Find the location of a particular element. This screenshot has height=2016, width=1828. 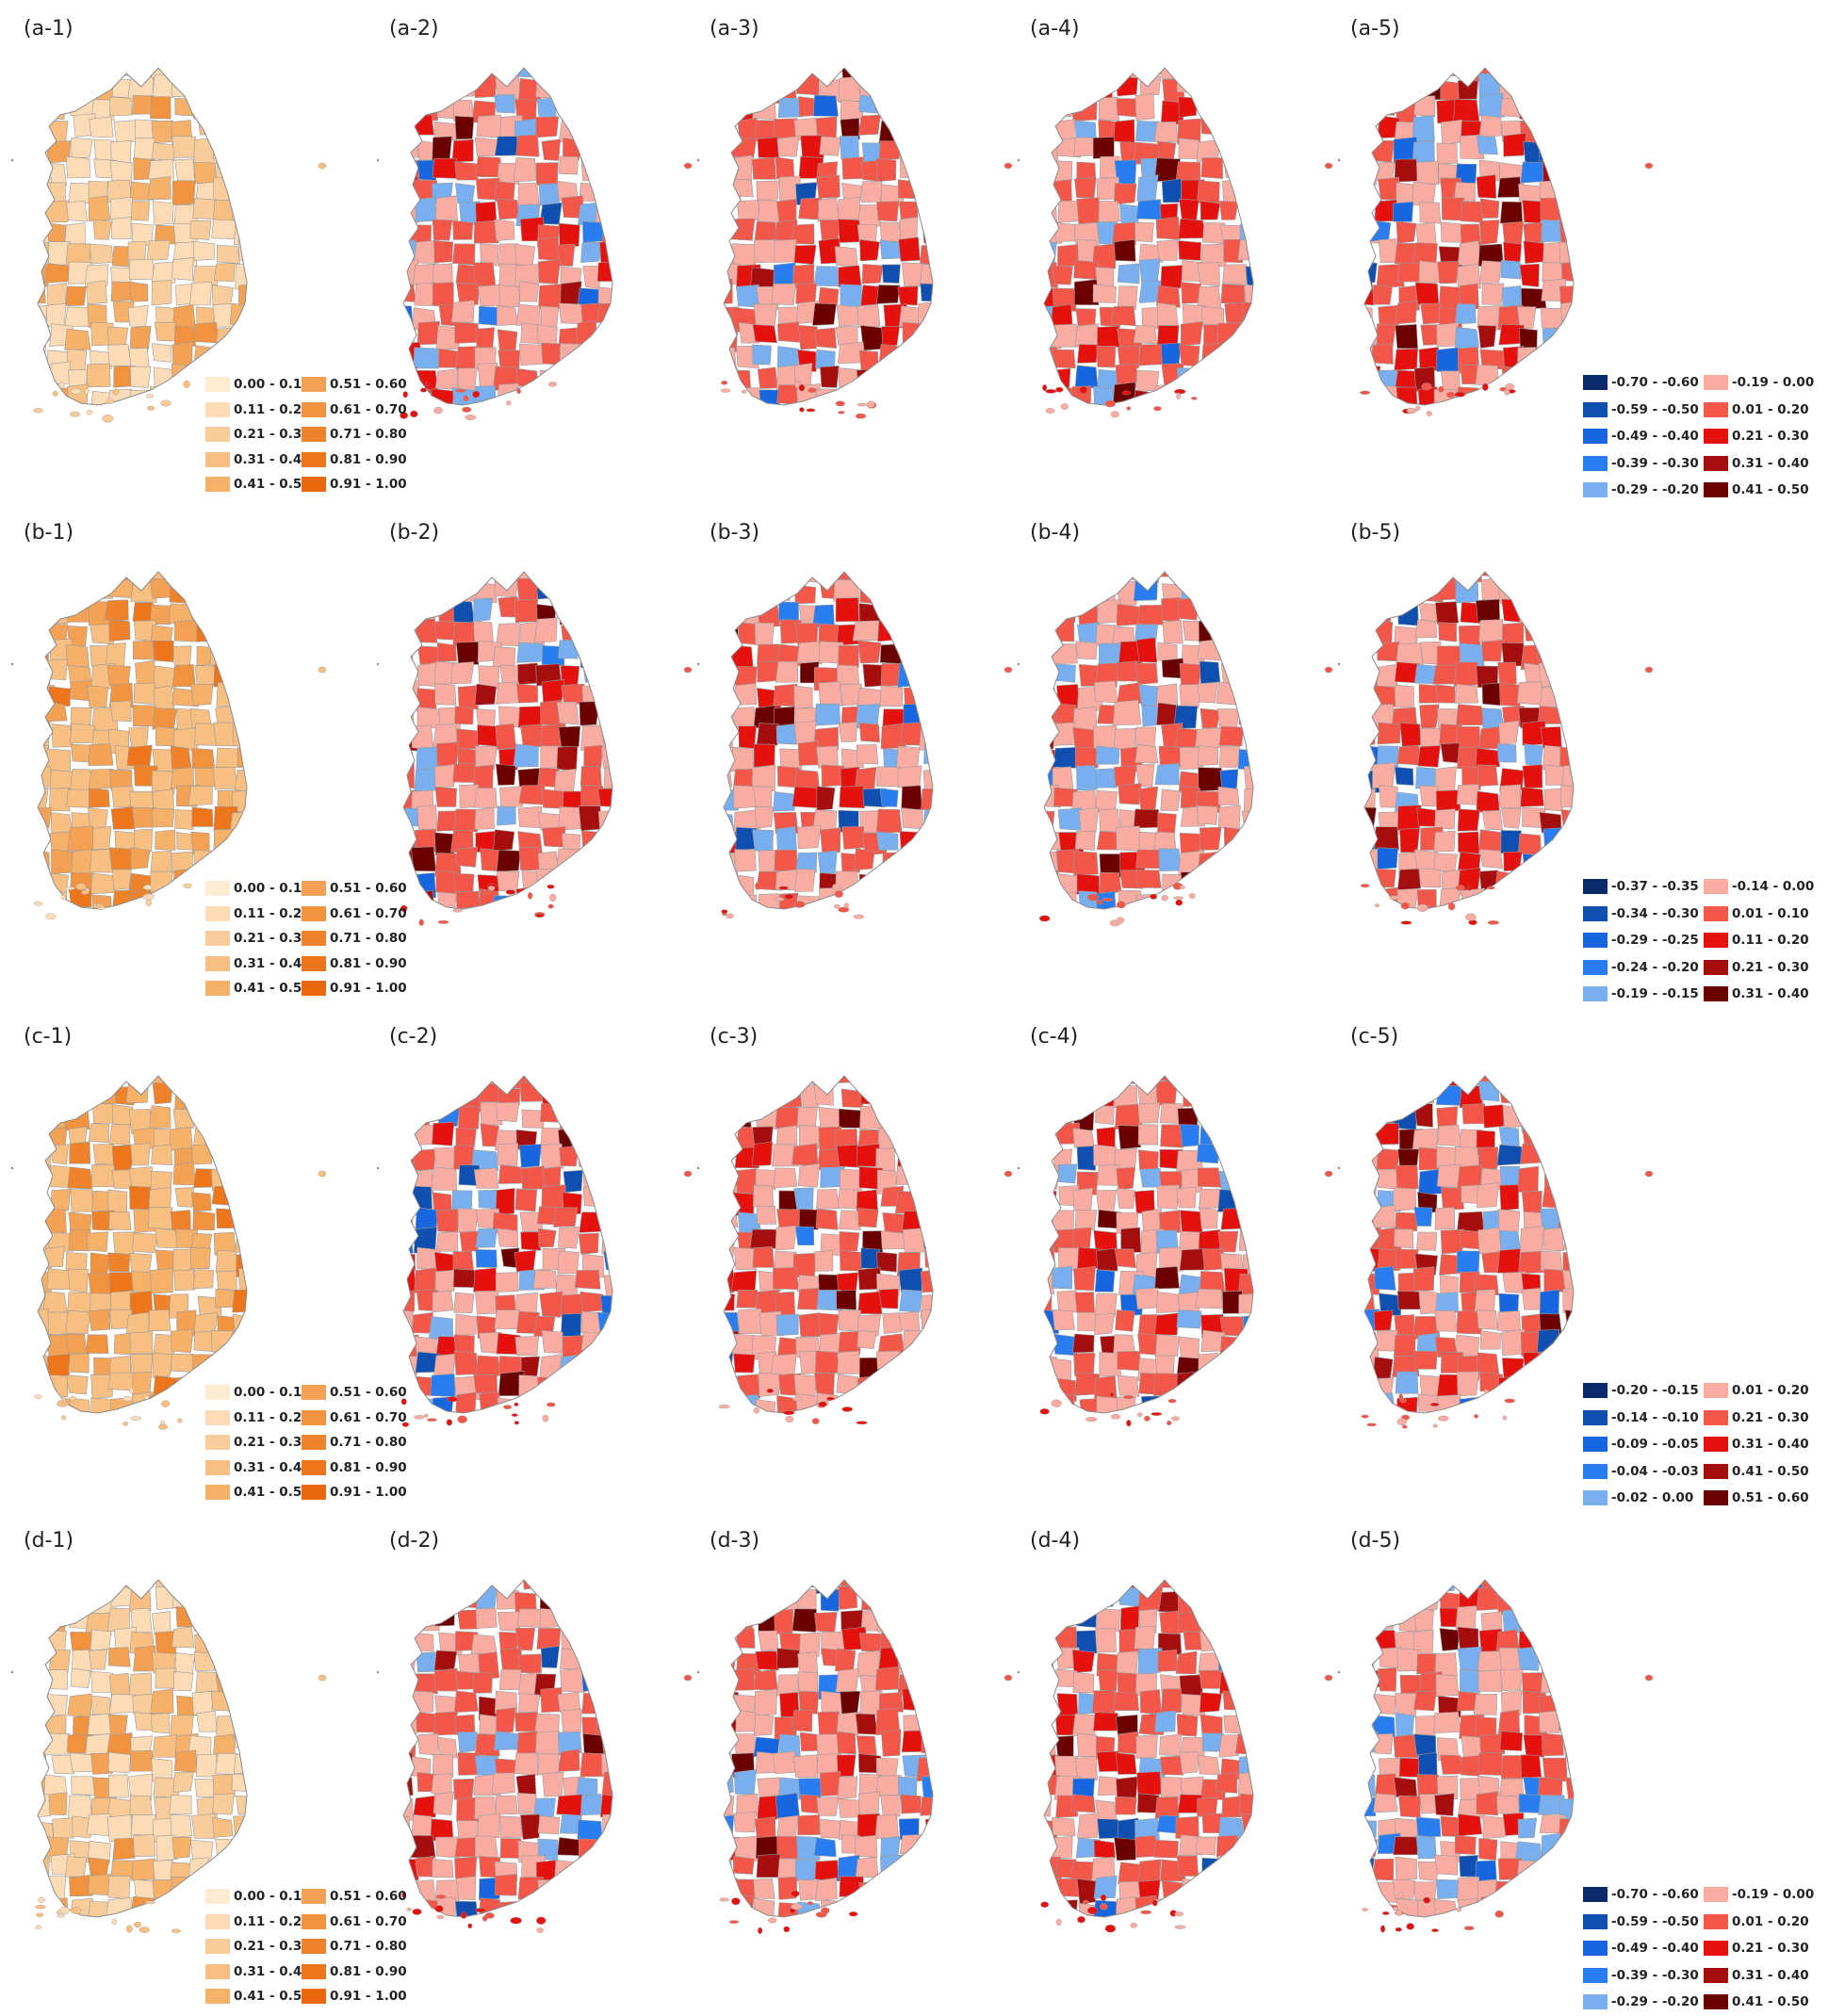

legend-item: 0.61 - 0.70 is located at coordinates (354, 913).